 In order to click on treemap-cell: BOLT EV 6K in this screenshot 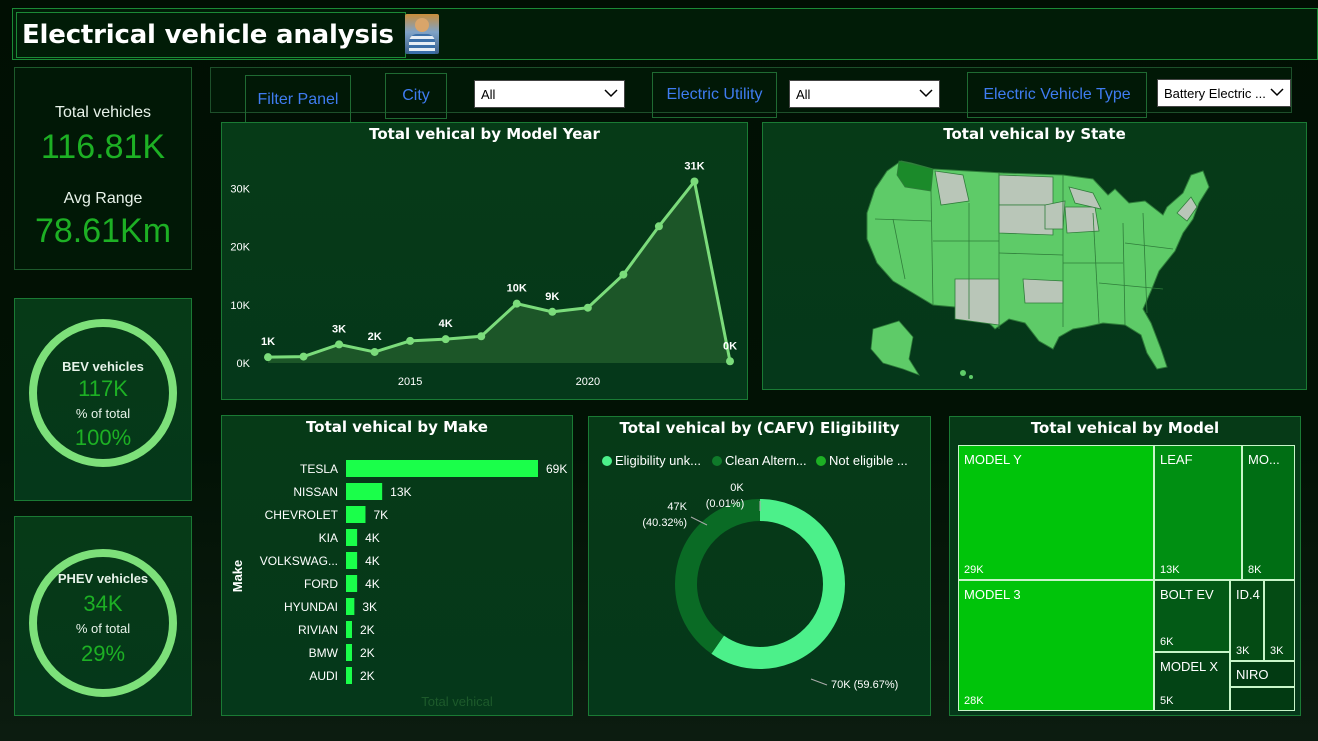, I will do `click(1192, 616)`.